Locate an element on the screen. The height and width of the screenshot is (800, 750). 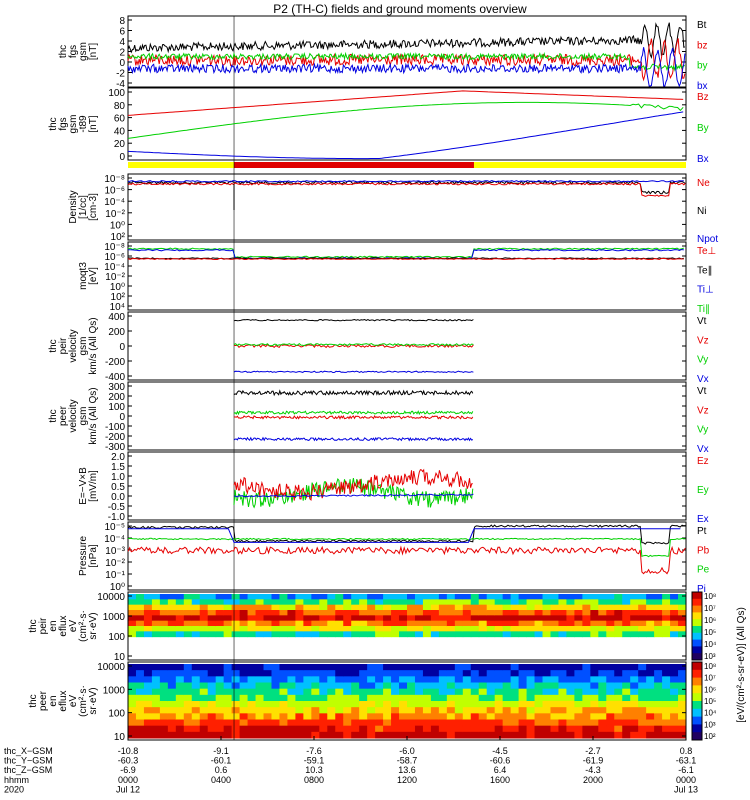
colorbar-tick-label: 10⁵ is located at coordinates (710, 701).